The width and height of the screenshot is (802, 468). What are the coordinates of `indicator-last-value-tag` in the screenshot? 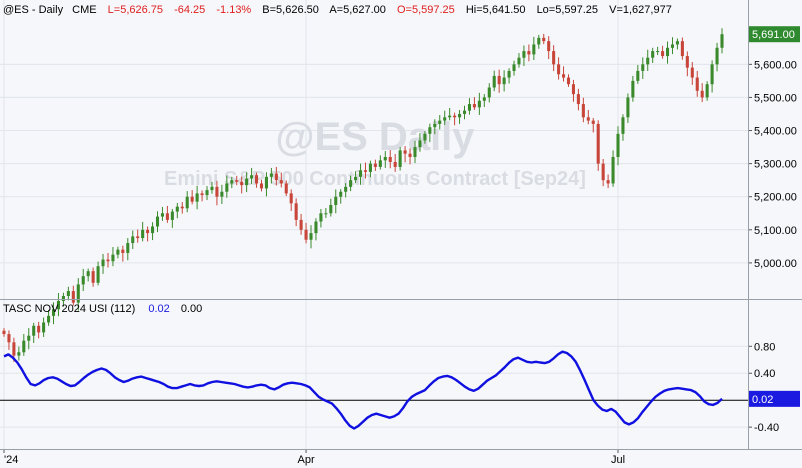 It's located at (774, 398).